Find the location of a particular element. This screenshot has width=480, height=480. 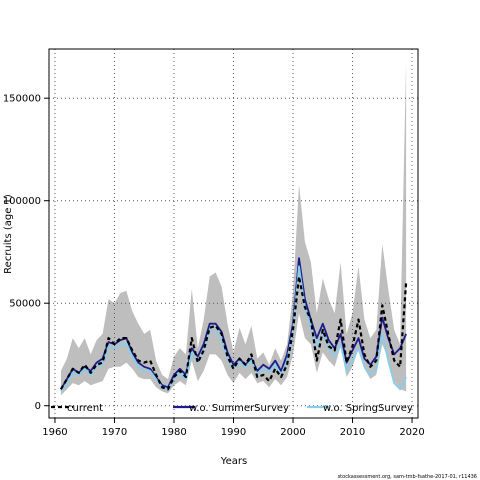

x-axis-title: Years is located at coordinates (233, 461).